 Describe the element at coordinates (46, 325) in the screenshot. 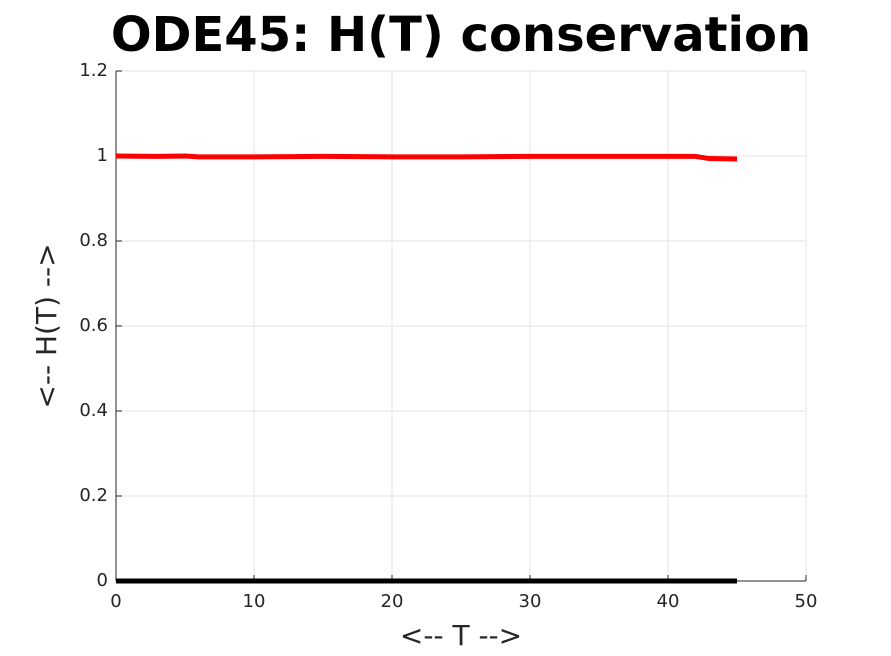

I see `y-axis-label: <-- H(T) -->` at that location.